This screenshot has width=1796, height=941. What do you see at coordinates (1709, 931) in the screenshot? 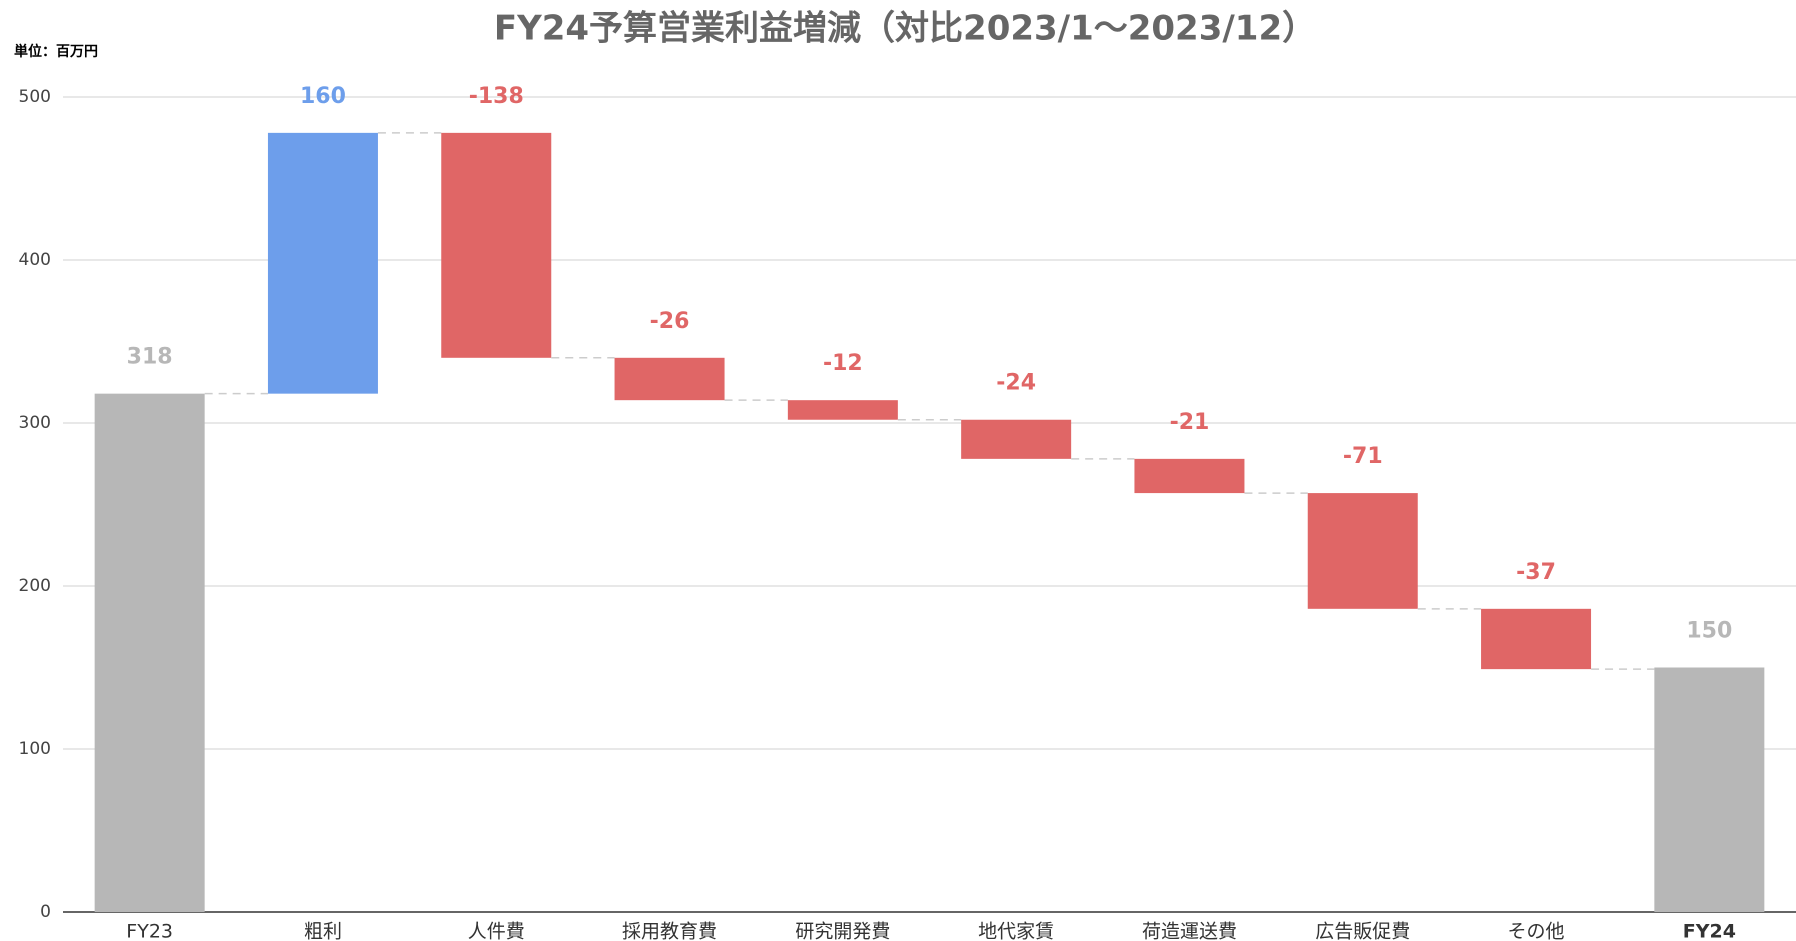
I see `x-tick-label: FY24` at bounding box center [1709, 931].